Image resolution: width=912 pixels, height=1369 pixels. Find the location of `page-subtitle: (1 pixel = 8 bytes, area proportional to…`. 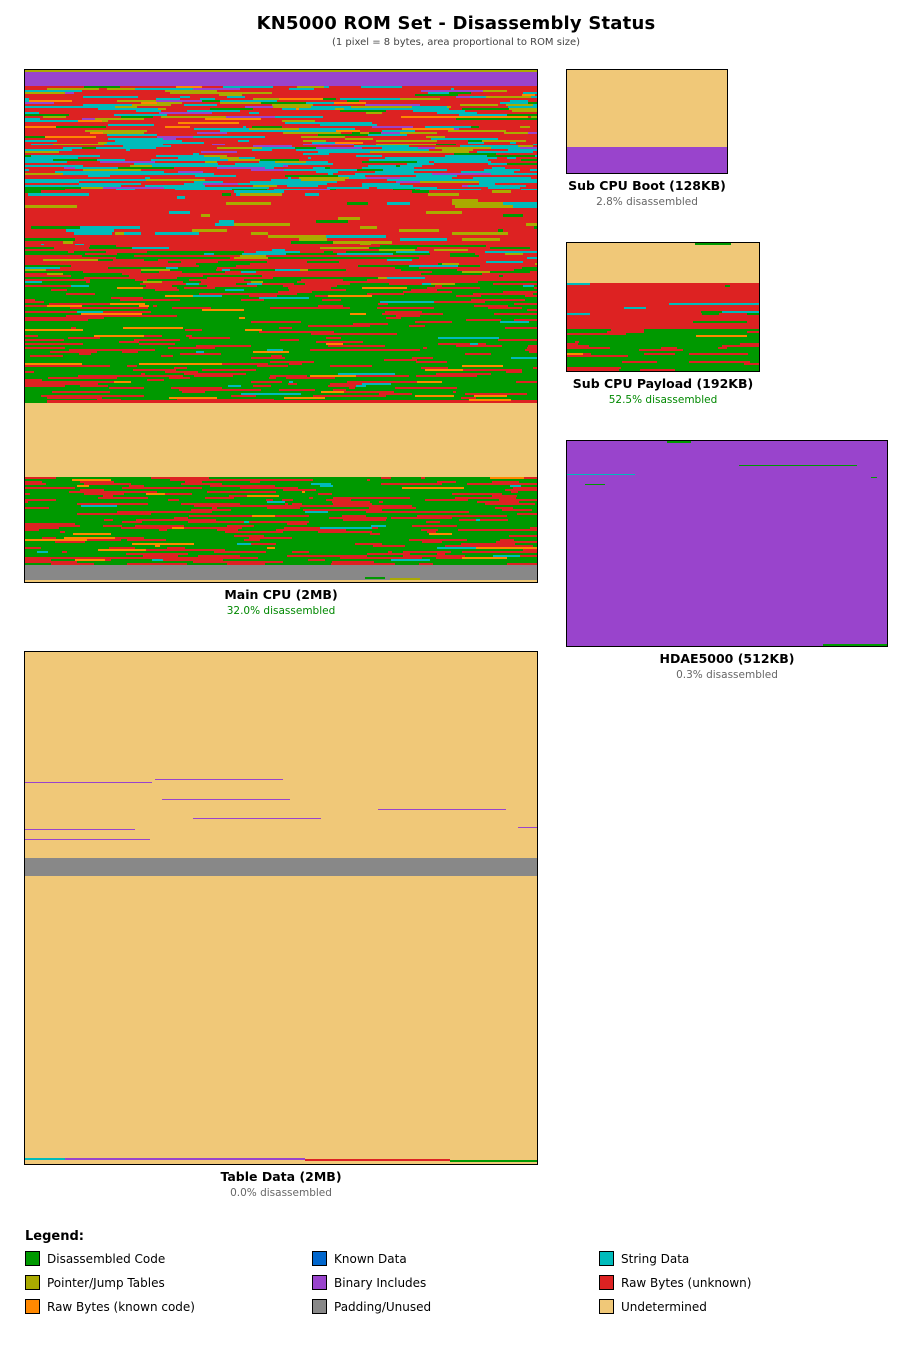

page-subtitle: (1 pixel = 8 bytes, area proportional to… is located at coordinates (456, 42).